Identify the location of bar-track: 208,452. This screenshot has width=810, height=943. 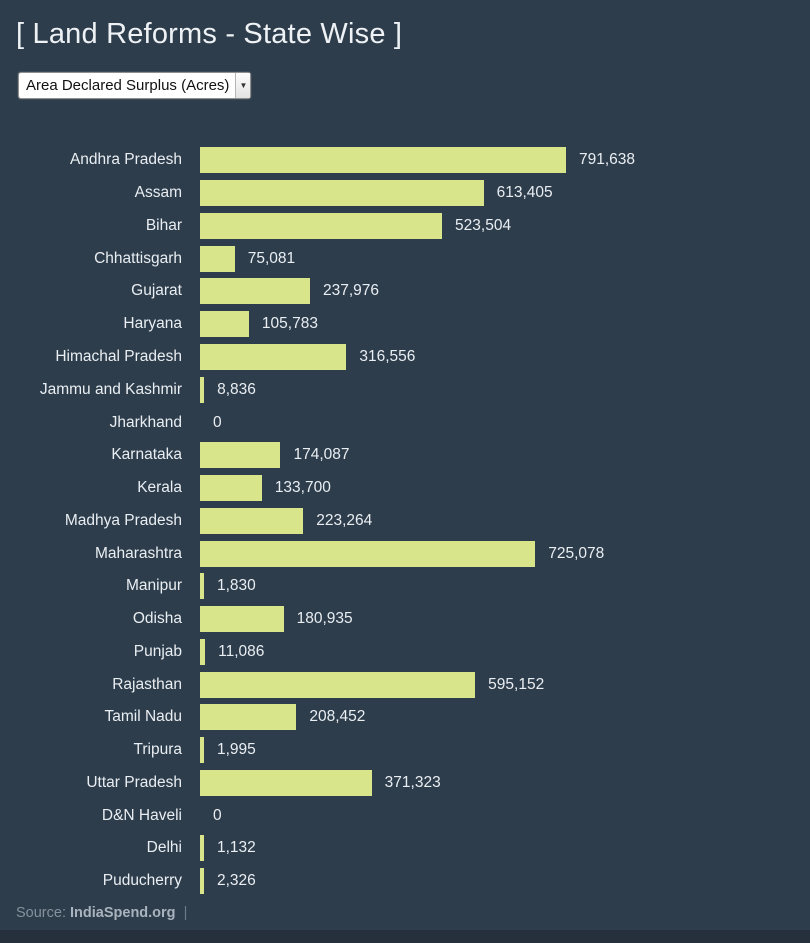
(282, 717).